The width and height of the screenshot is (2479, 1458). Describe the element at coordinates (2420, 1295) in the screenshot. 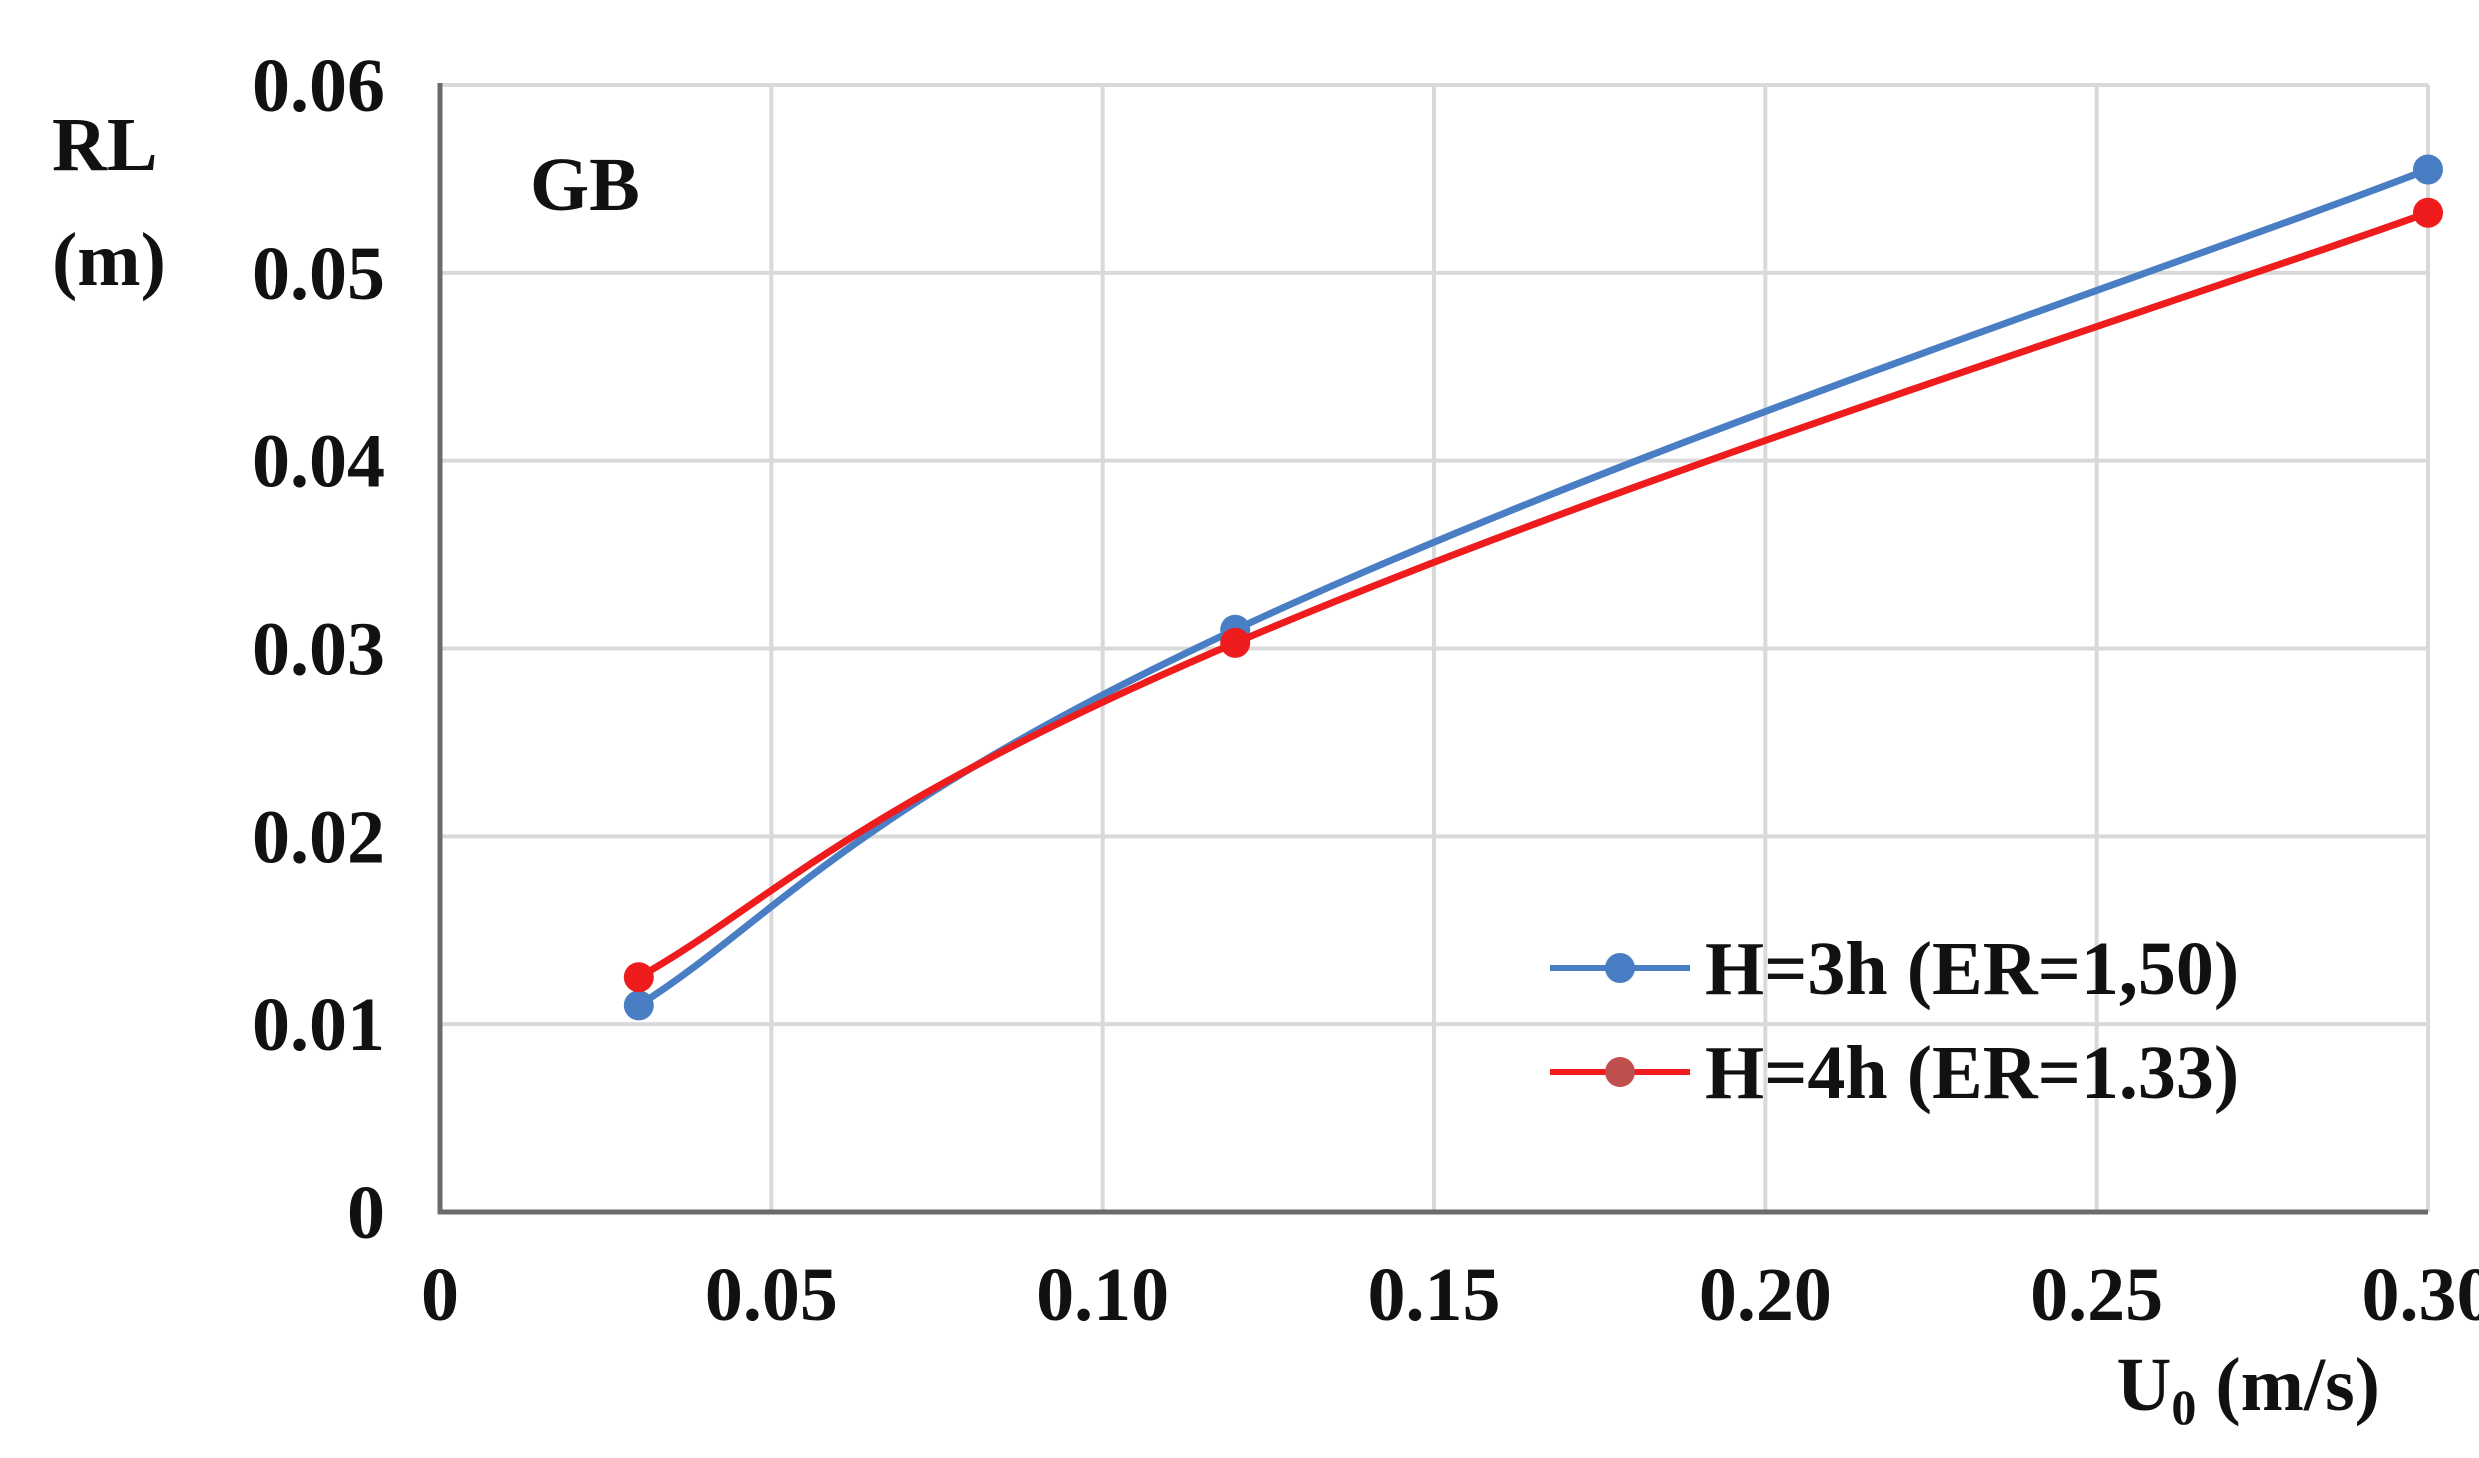

I see `x-tick-label: 0.30` at that location.